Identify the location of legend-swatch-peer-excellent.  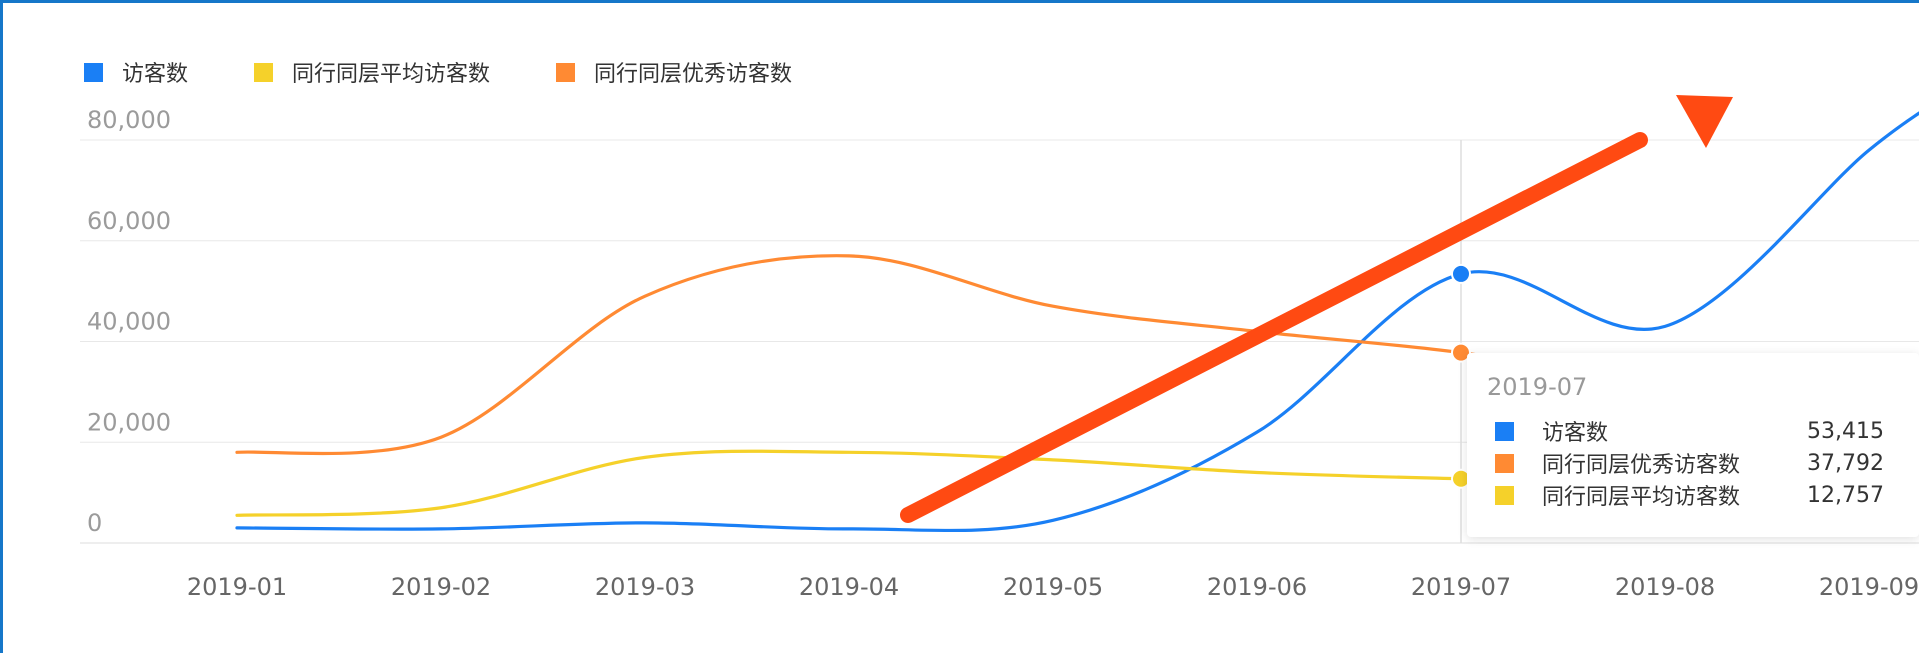
(566, 72).